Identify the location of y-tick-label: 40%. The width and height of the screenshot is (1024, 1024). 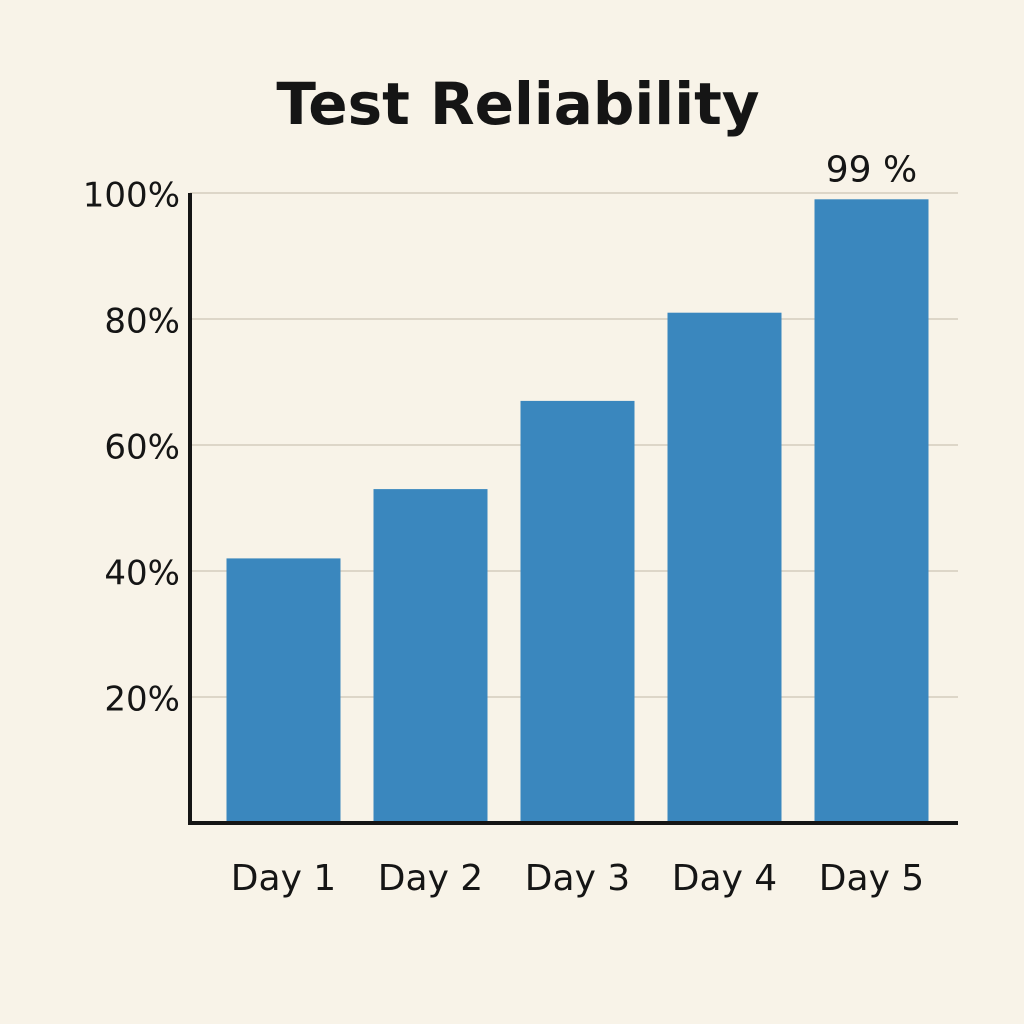
(142, 574).